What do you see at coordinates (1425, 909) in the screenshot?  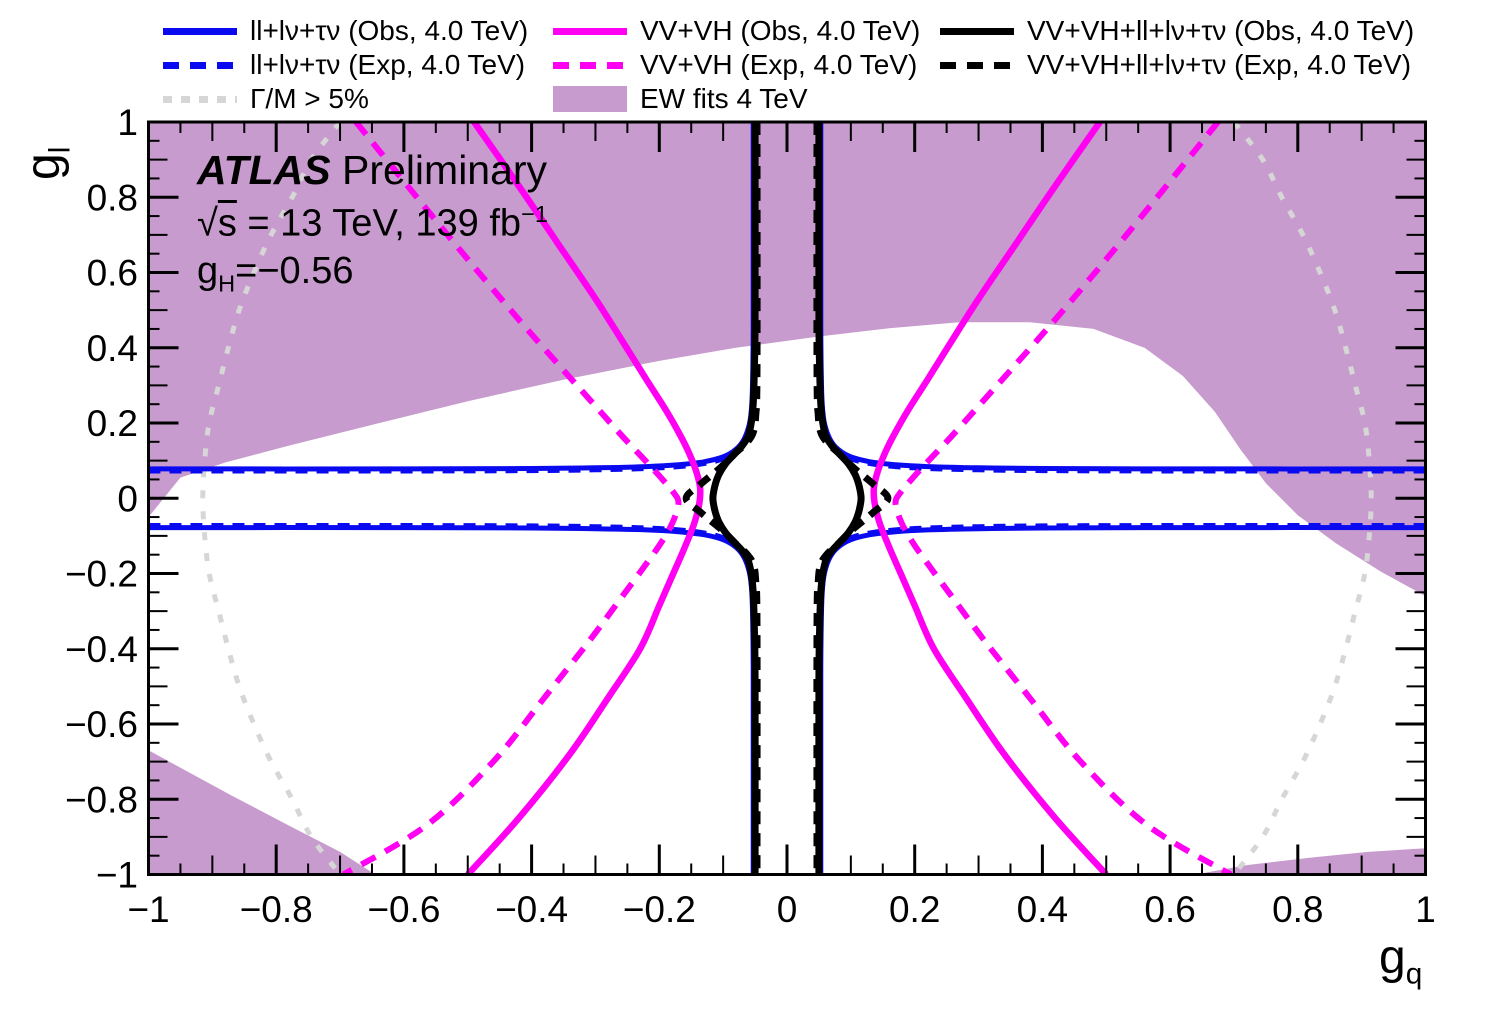 I see `x-tick-label: 1` at bounding box center [1425, 909].